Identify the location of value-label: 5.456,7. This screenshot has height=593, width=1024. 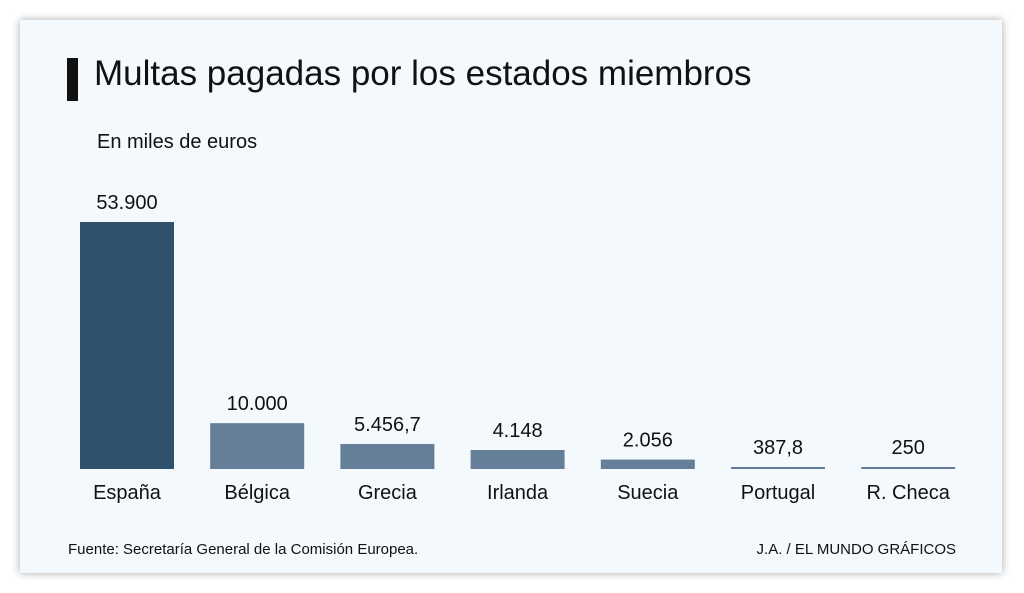
(387, 425).